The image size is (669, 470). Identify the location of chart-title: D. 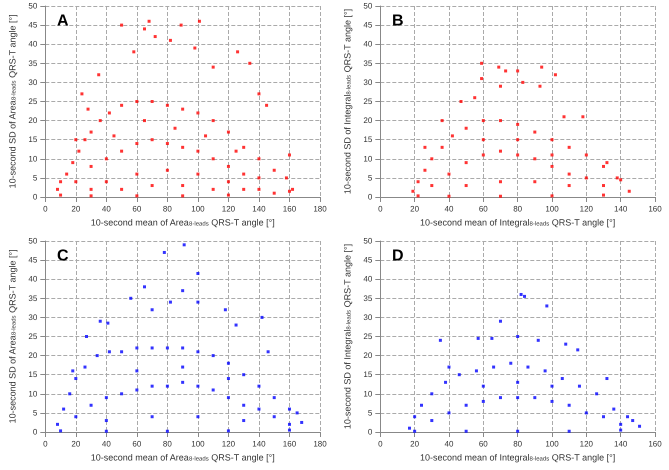
(398, 256).